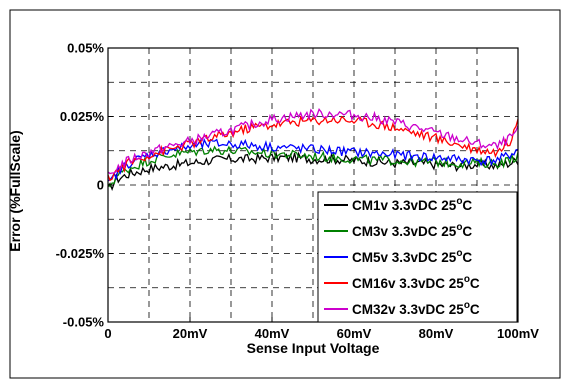  I want to click on x-tick-label: 100mV, so click(518, 333).